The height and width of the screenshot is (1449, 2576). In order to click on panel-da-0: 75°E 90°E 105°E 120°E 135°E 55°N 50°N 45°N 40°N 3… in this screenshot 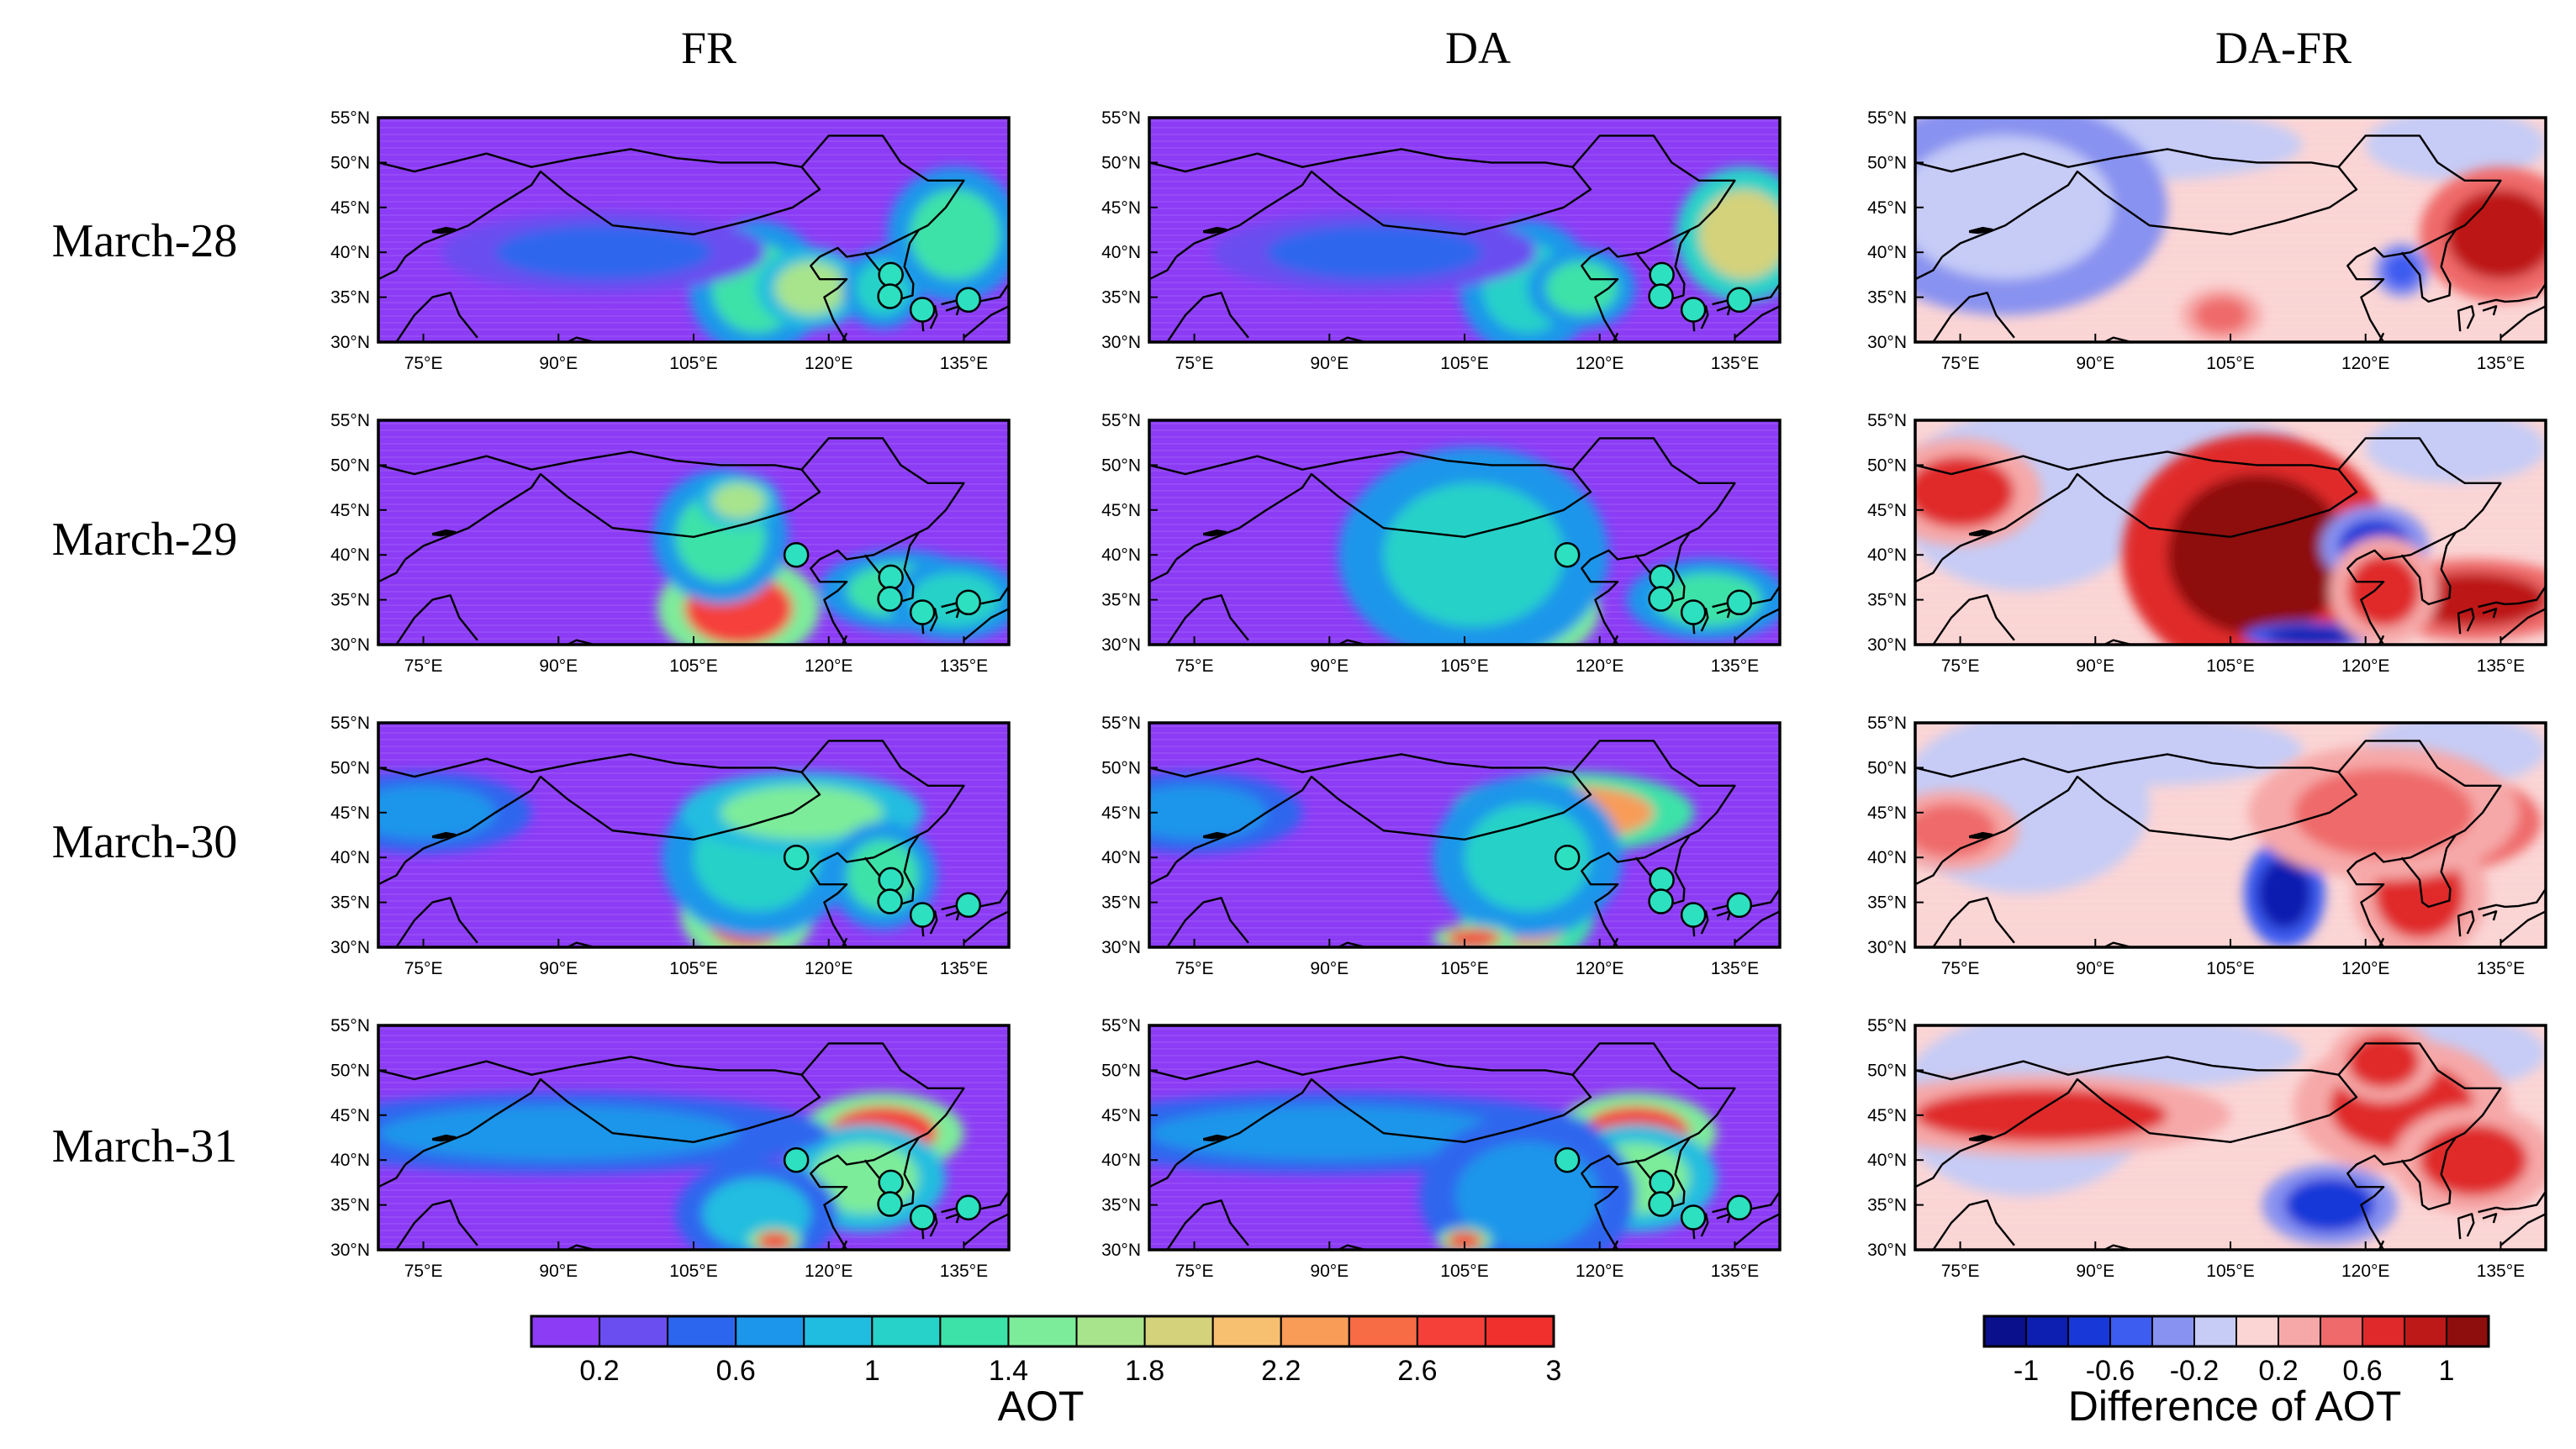, I will do `click(1441, 240)`.